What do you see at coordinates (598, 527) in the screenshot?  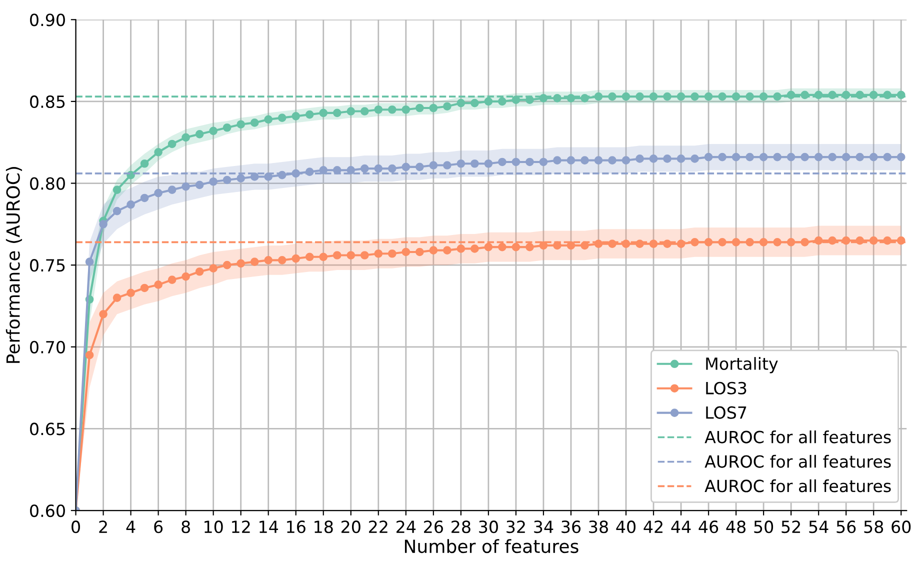 I see `x-tick-label: 38` at bounding box center [598, 527].